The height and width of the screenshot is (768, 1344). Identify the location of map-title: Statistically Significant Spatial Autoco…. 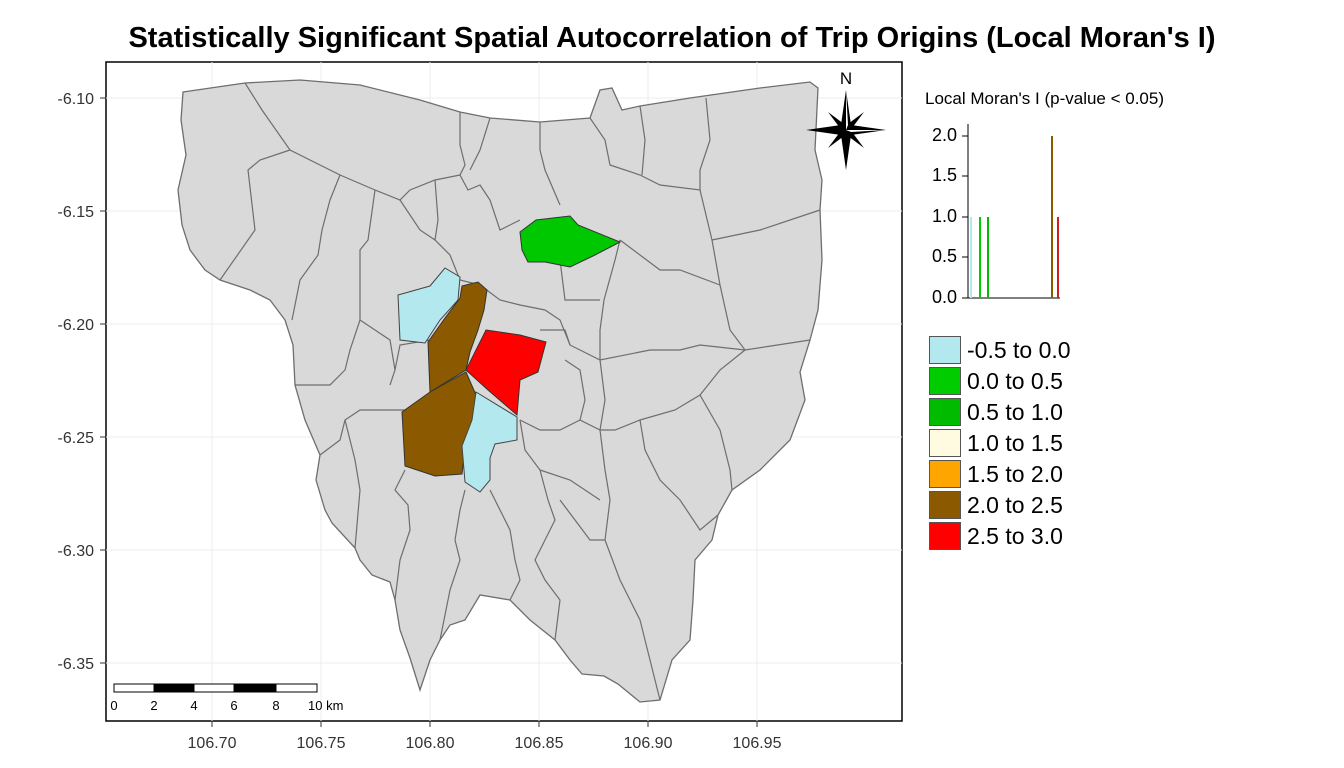
(672, 38).